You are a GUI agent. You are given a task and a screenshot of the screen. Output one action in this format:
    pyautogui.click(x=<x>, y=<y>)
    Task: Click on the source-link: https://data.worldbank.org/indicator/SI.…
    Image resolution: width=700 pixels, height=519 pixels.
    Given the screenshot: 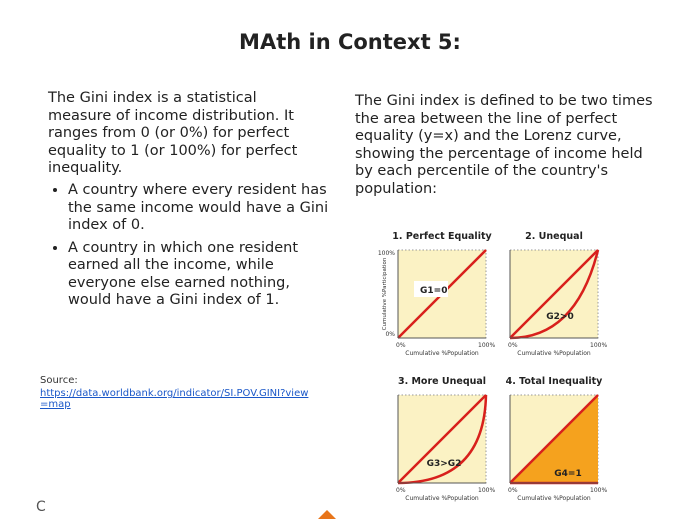 What is the action you would take?
    pyautogui.click(x=174, y=399)
    